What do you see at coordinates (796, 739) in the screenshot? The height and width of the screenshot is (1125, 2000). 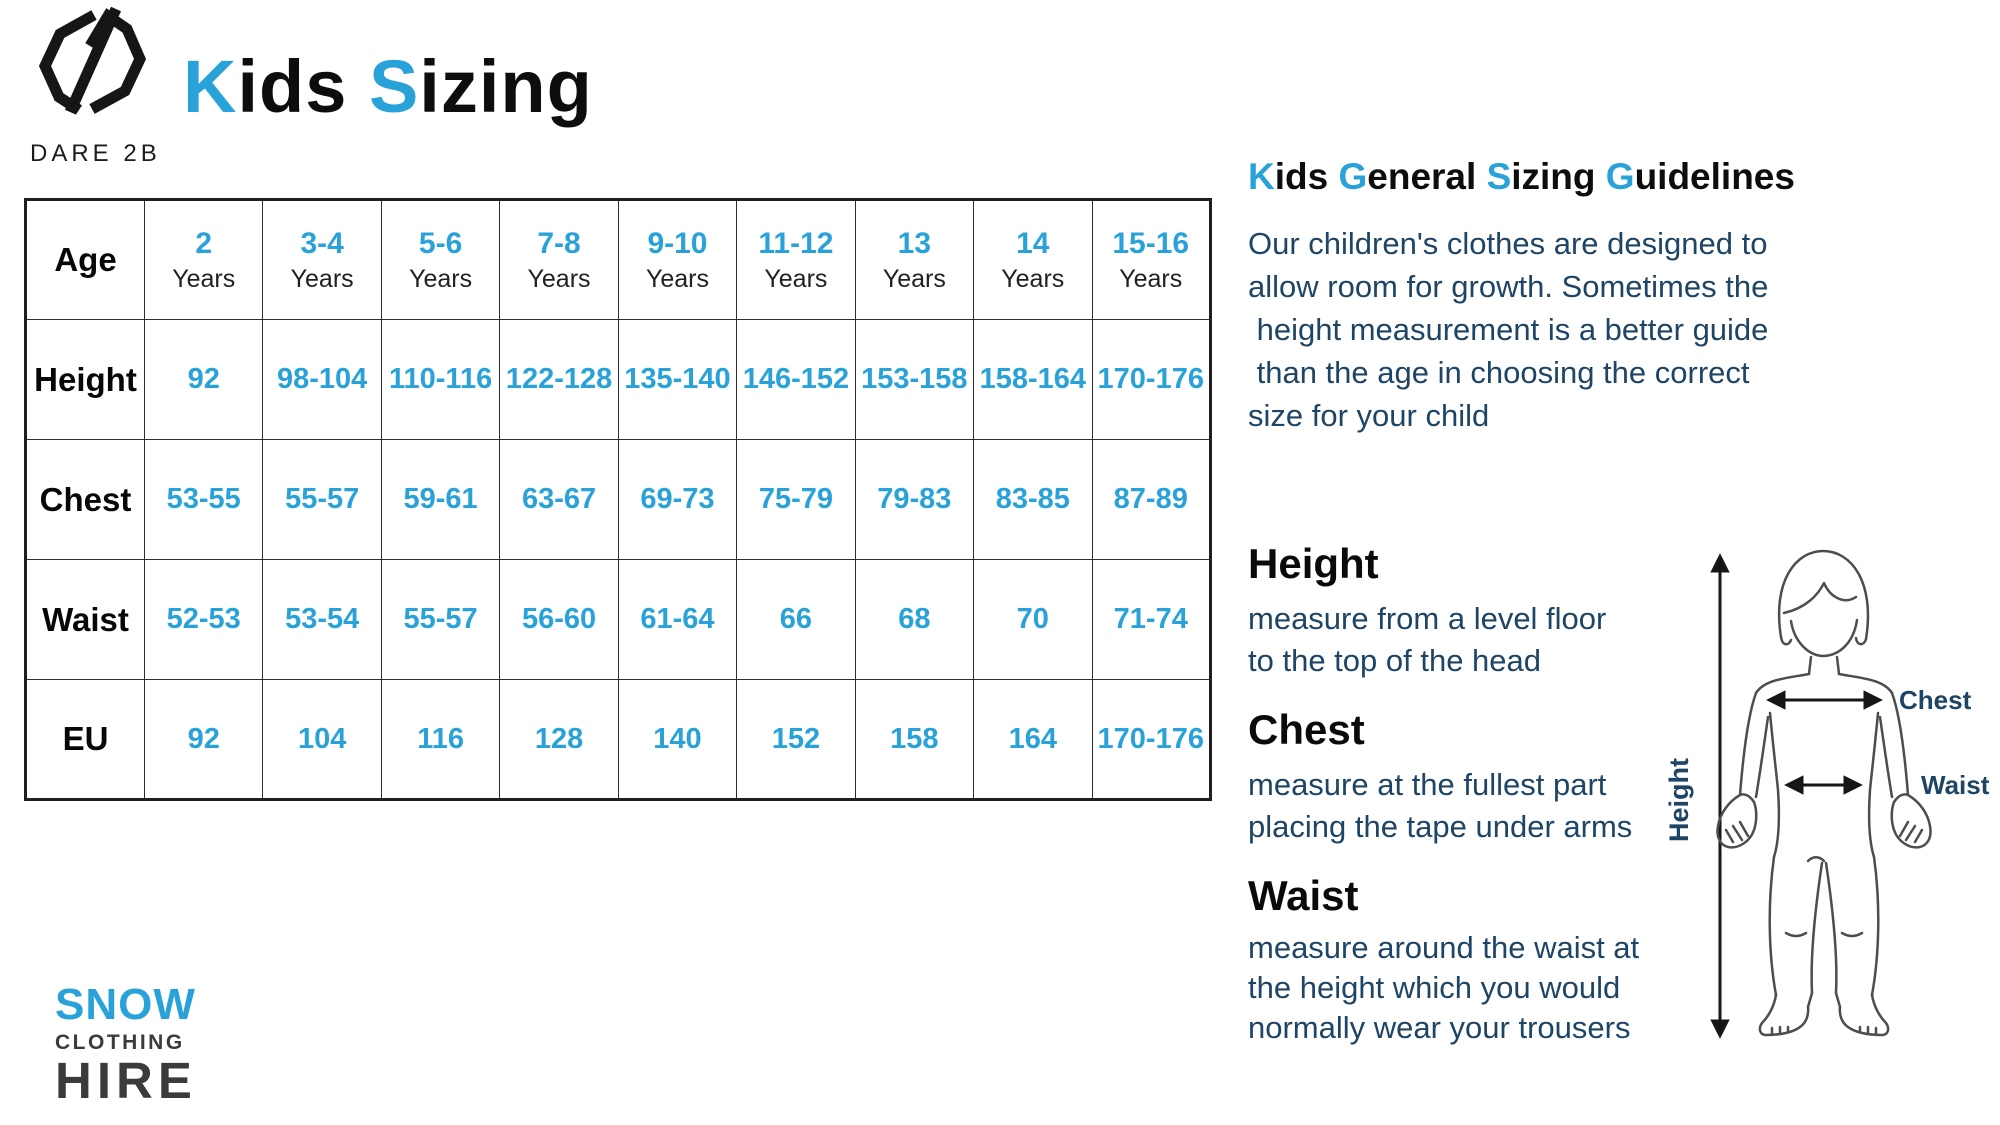 I see `table-cell: 152` at bounding box center [796, 739].